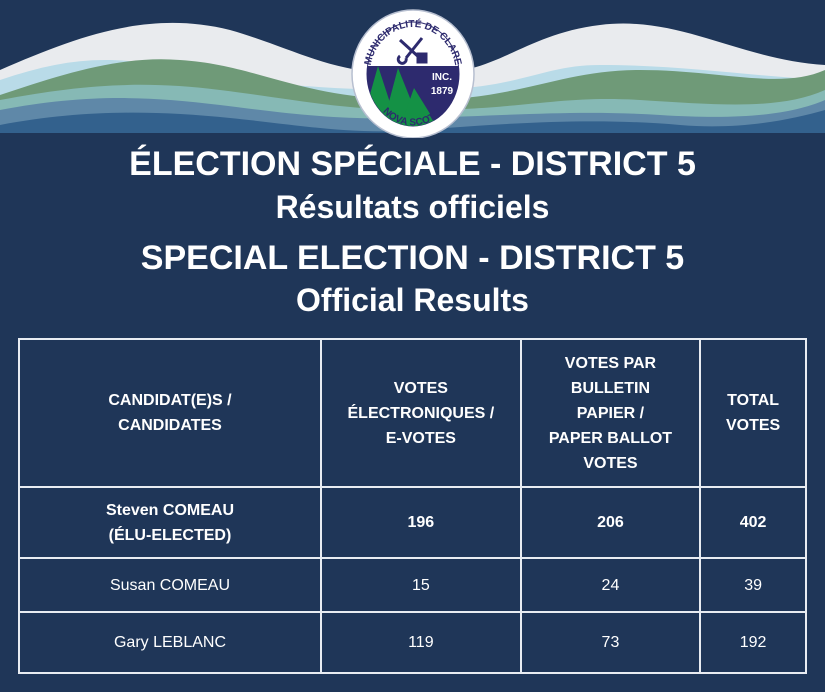 This screenshot has height=692, width=825. What do you see at coordinates (753, 642) in the screenshot?
I see `total-cell: 192` at bounding box center [753, 642].